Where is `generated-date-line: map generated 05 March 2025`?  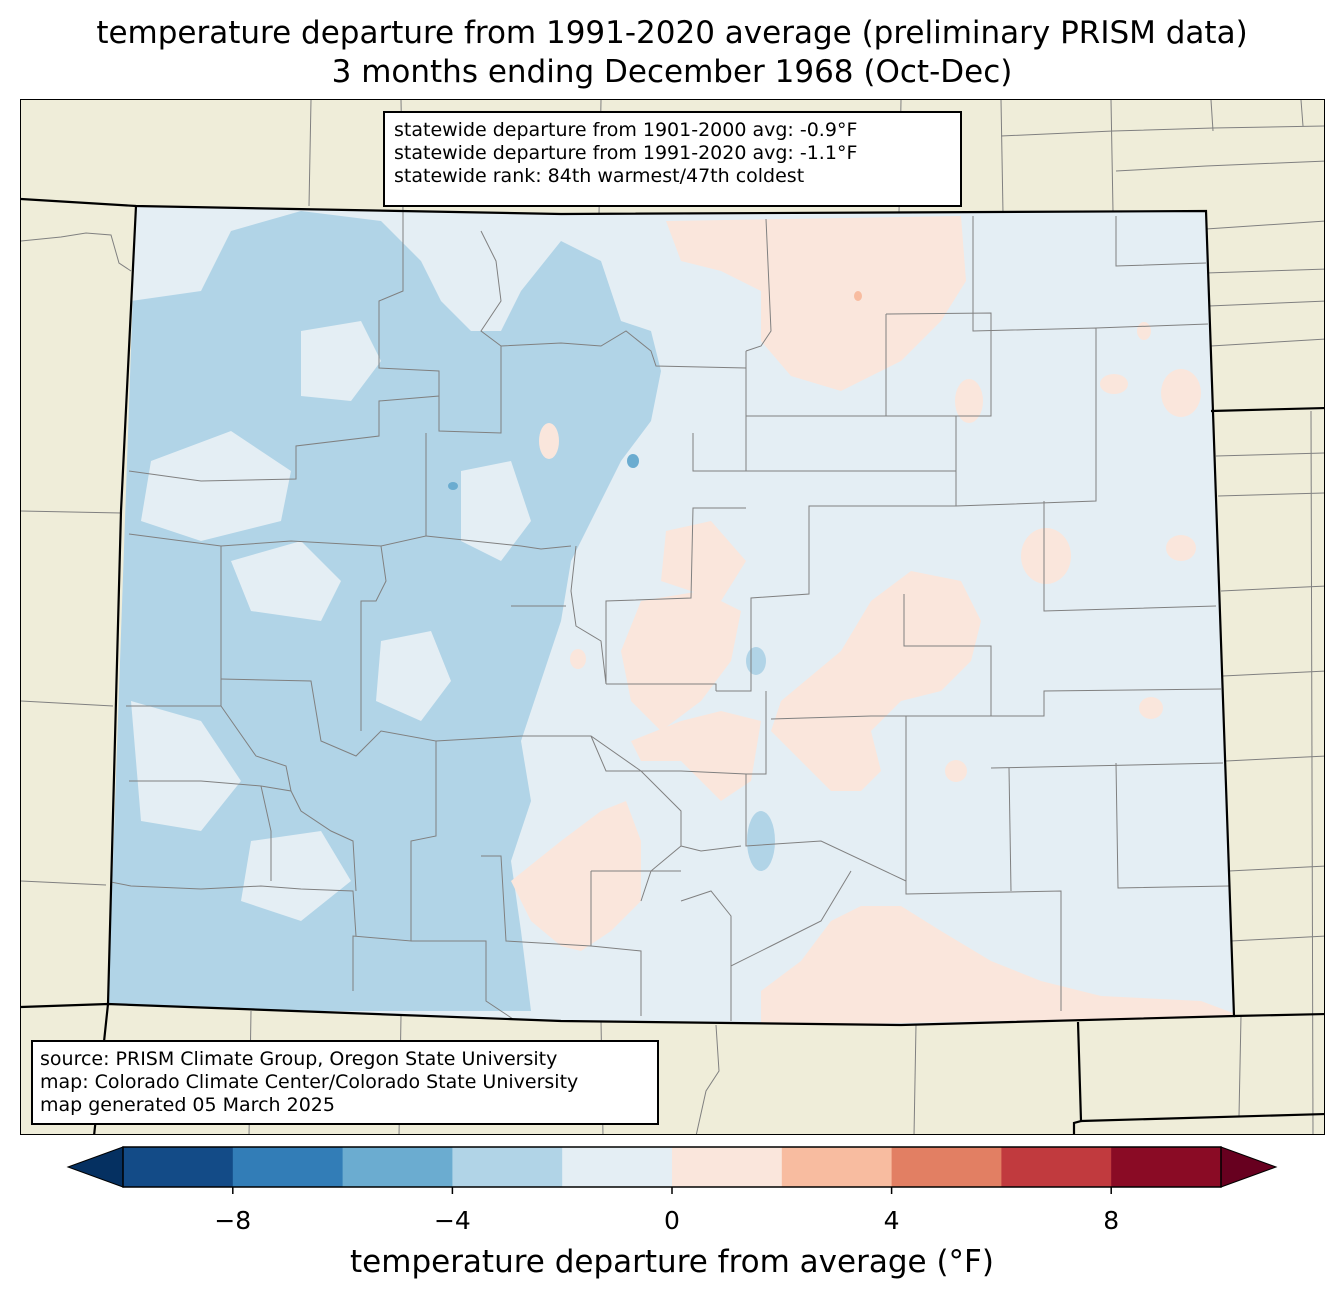
generated-date-line: map generated 05 March 2025 is located at coordinates (187, 1105).